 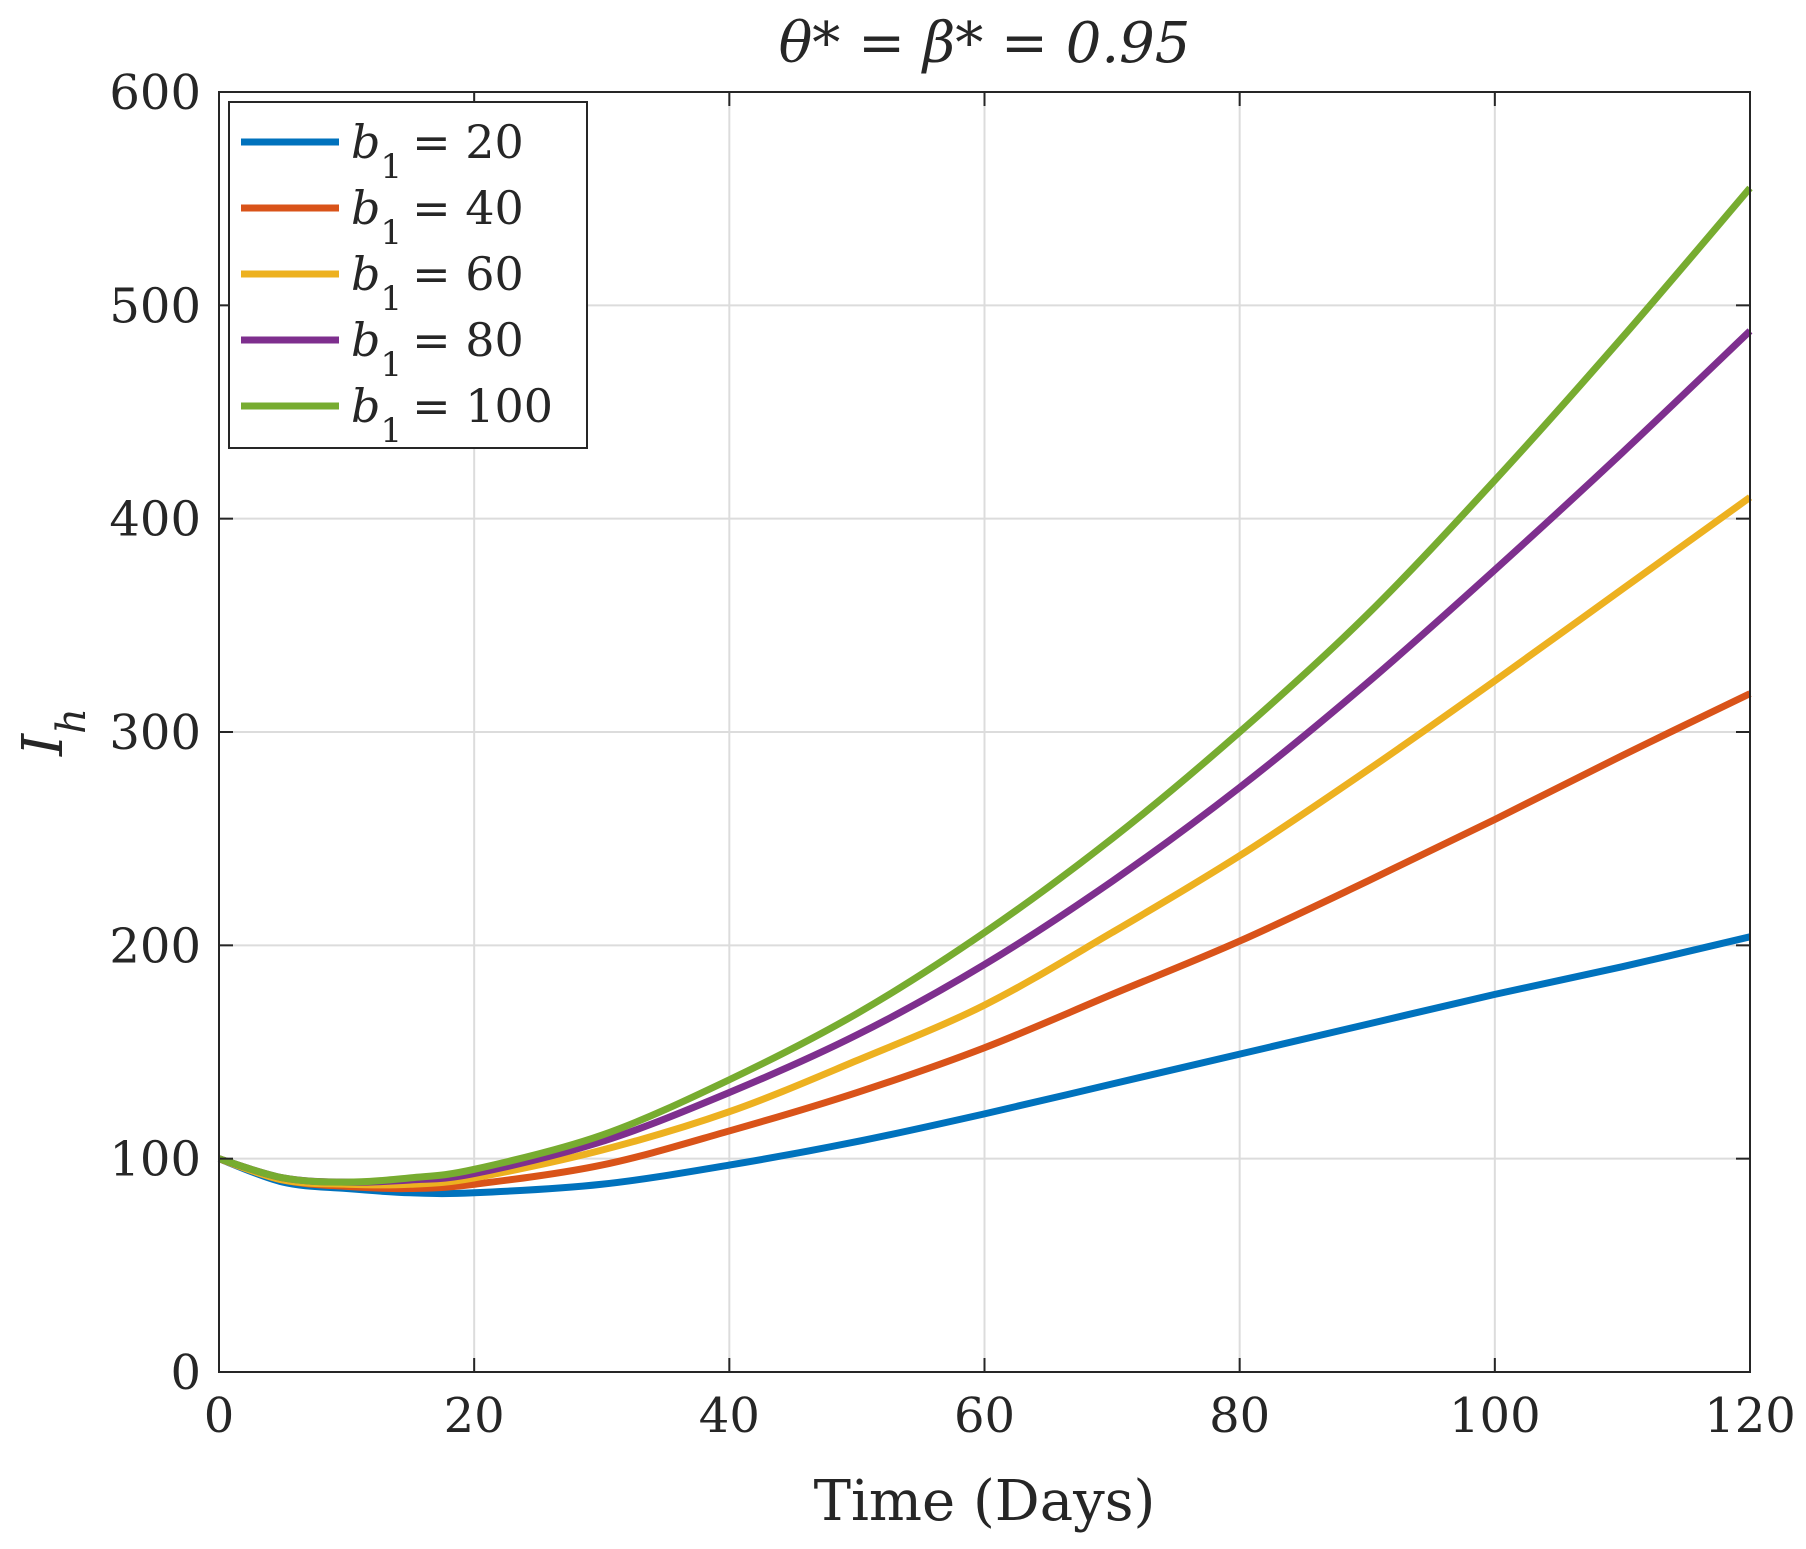 I want to click on legend-item-4: b1 = 80, so click(x=382, y=349).